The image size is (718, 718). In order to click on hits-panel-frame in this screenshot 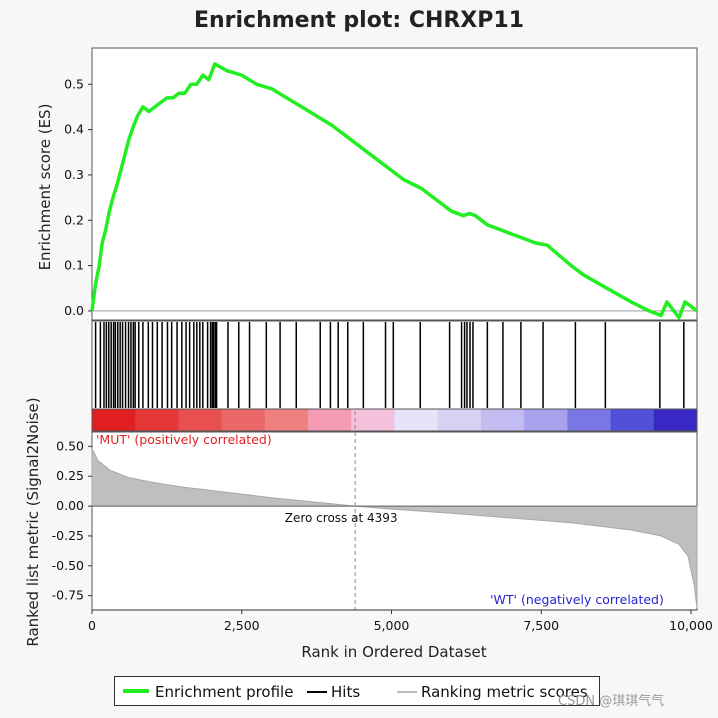, I will do `click(394, 365)`.